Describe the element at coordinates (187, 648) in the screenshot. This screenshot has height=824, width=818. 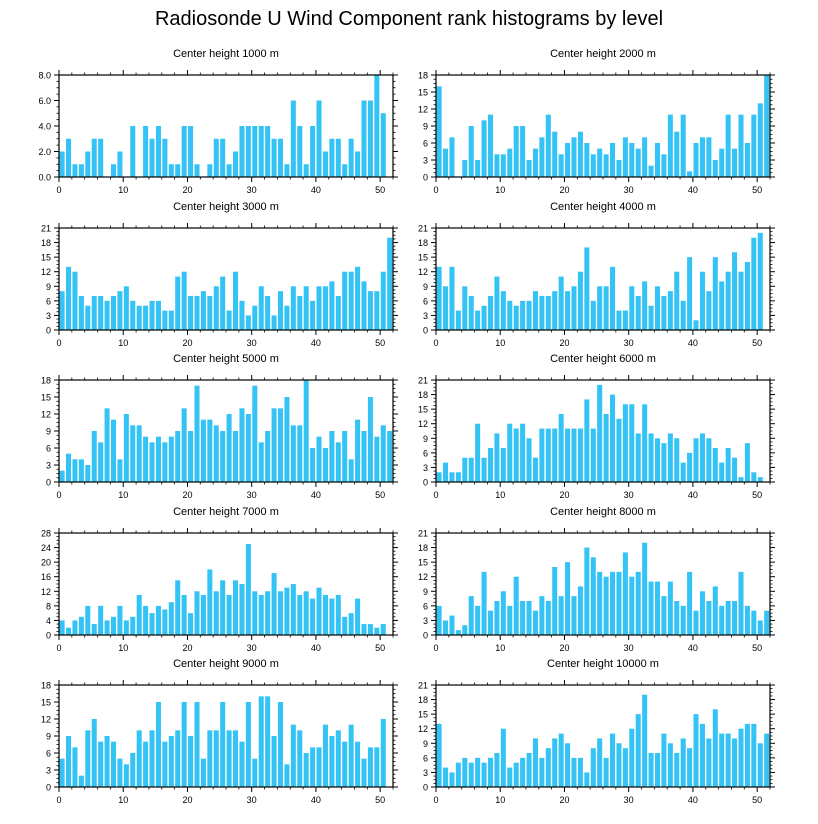
I see `x-tick-label: 20` at that location.